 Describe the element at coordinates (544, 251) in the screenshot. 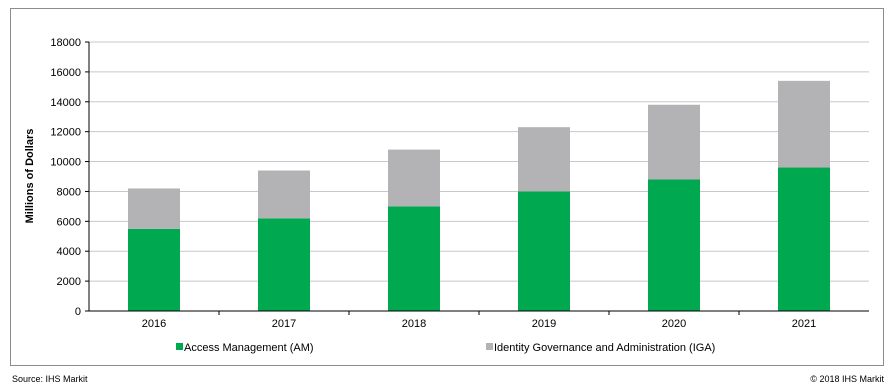

I see `bar-am-2019` at that location.